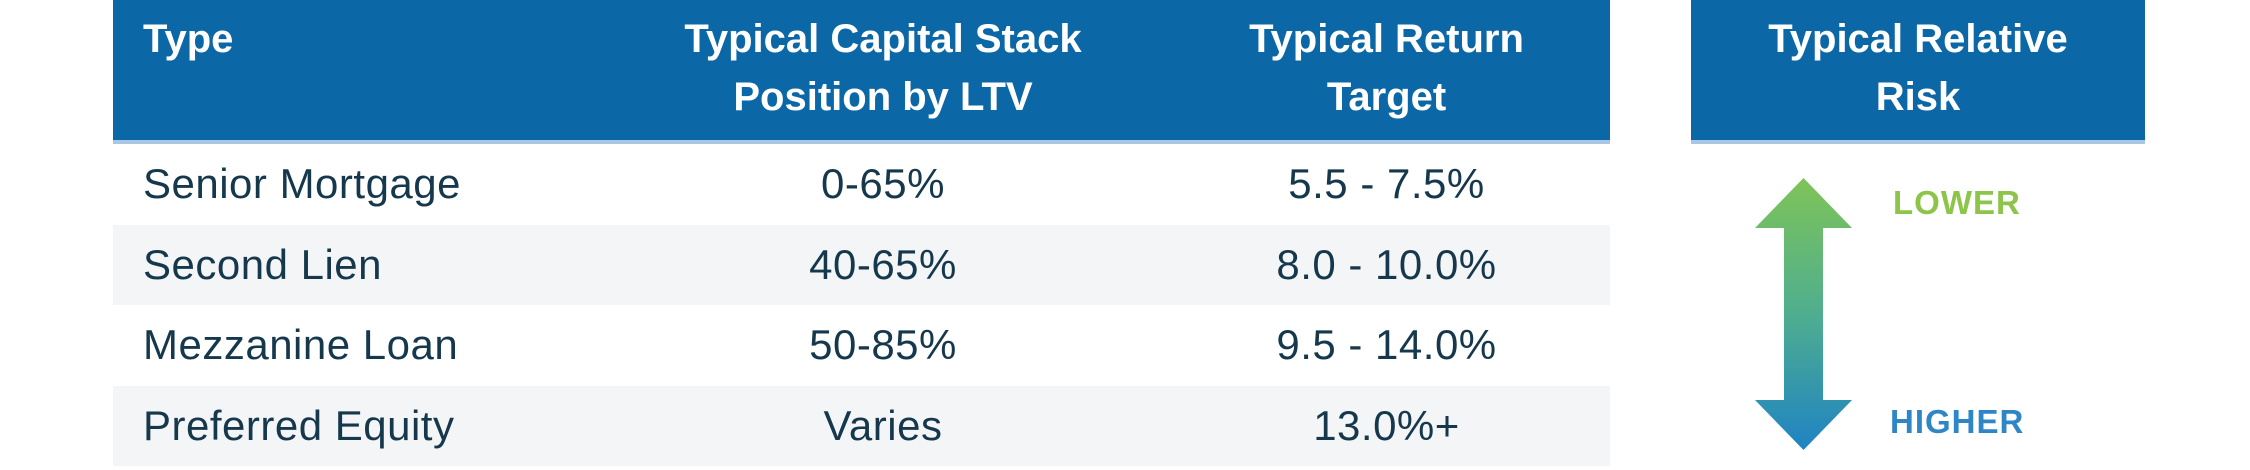 The image size is (2250, 470). What do you see at coordinates (883, 70) in the screenshot?
I see `column-header-capital-stack: Typical Capital Stack Position by LTV` at bounding box center [883, 70].